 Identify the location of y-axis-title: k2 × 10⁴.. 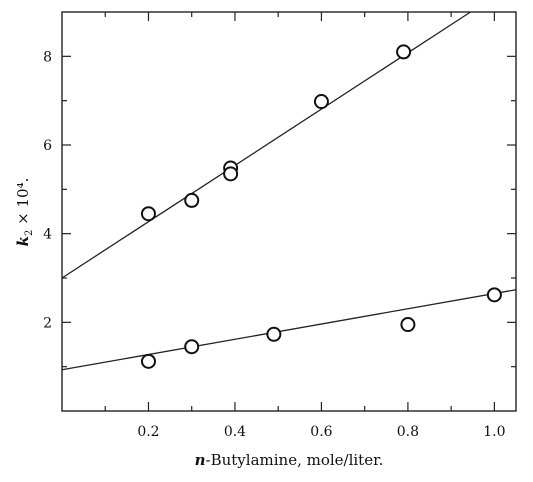
(24, 212).